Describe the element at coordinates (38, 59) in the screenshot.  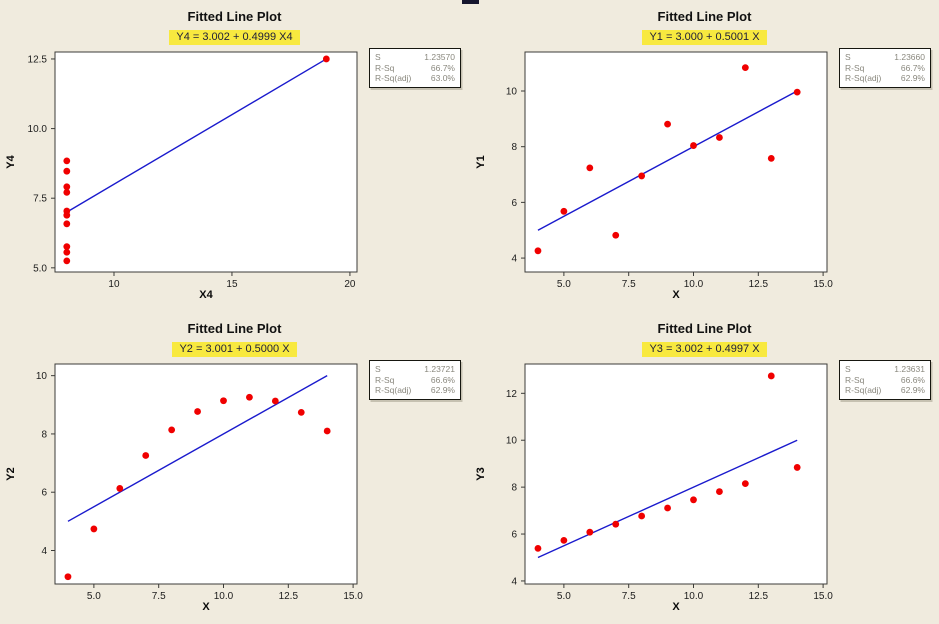
I see `y-tick-label: 12.5` at that location.